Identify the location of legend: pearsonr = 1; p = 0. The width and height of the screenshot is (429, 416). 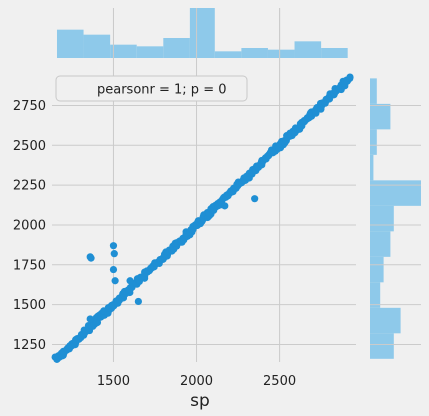
(151, 88).